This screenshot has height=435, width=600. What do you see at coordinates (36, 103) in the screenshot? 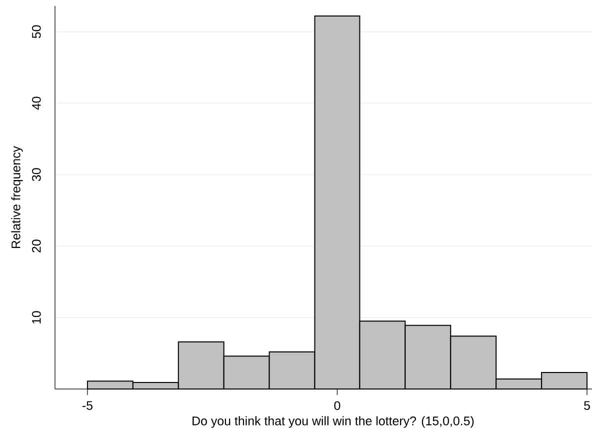
I see `y-tick-label: 40` at bounding box center [36, 103].